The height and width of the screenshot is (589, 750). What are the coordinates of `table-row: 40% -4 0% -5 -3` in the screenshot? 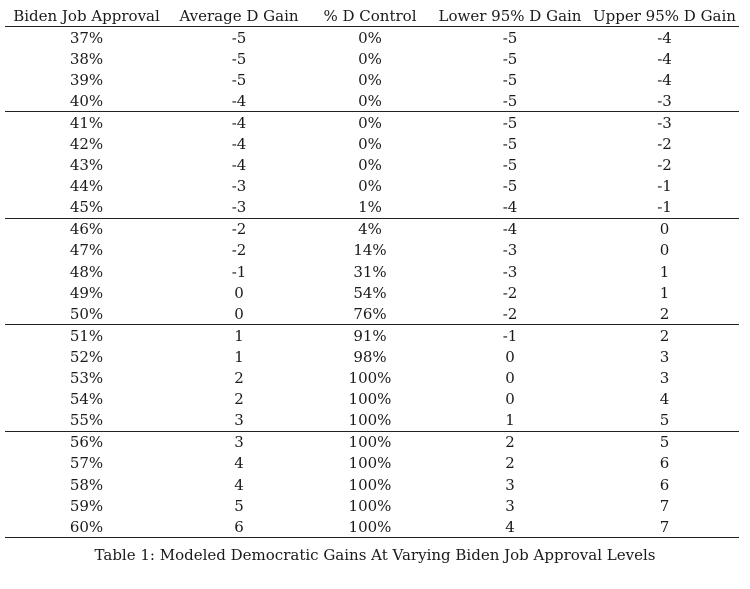 It's located at (372, 101).